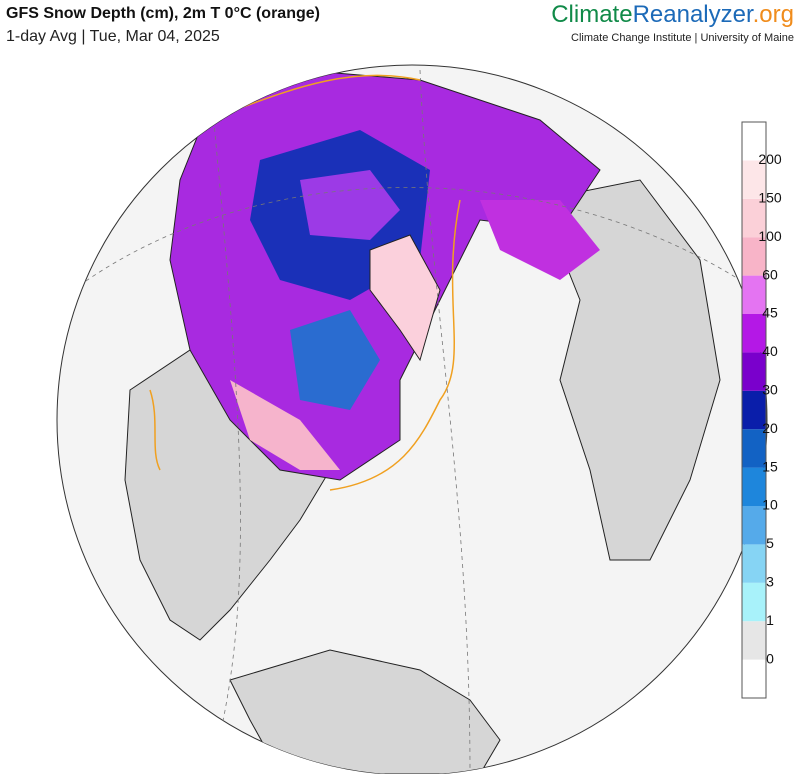  I want to click on brand-part: .org, so click(773, 14).